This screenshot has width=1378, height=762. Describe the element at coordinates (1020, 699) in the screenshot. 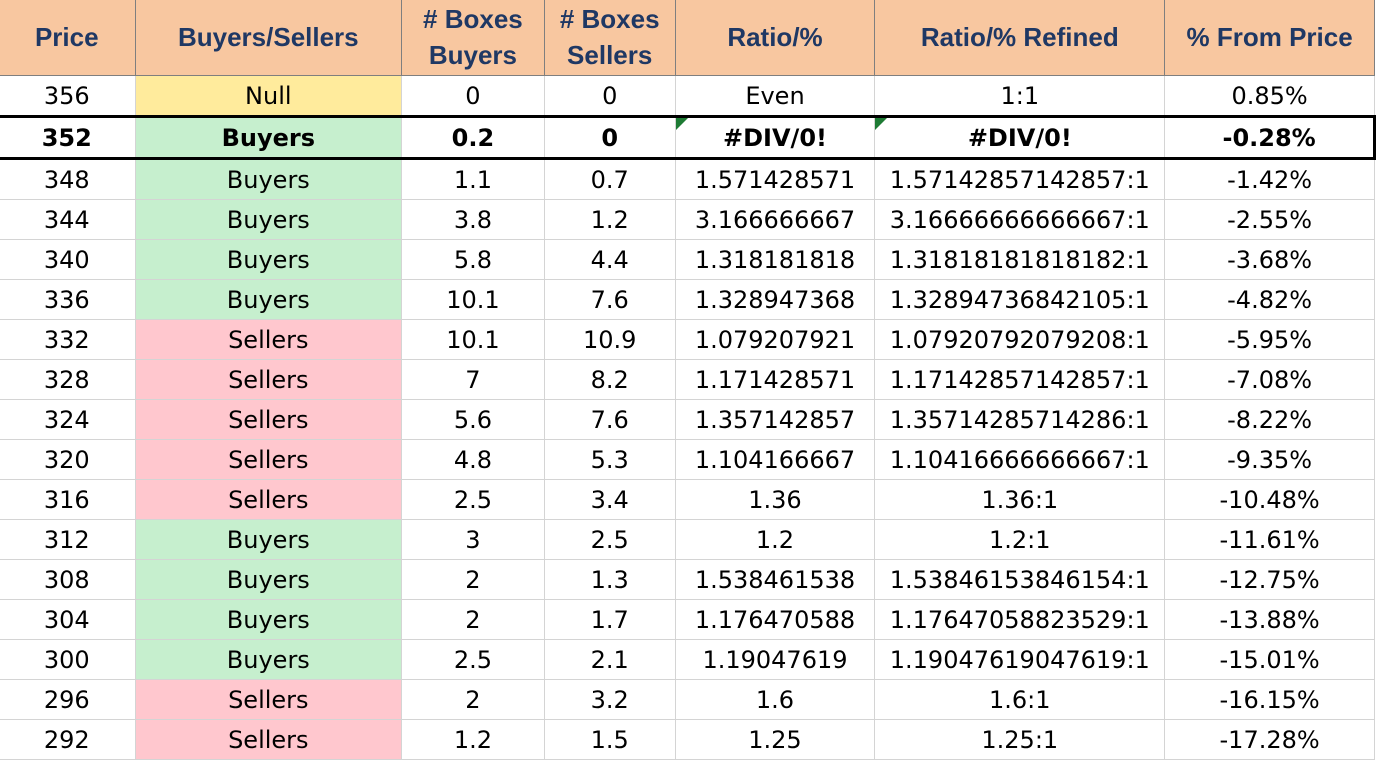

I see `cell-ratio-refined: 1.6:1` at that location.